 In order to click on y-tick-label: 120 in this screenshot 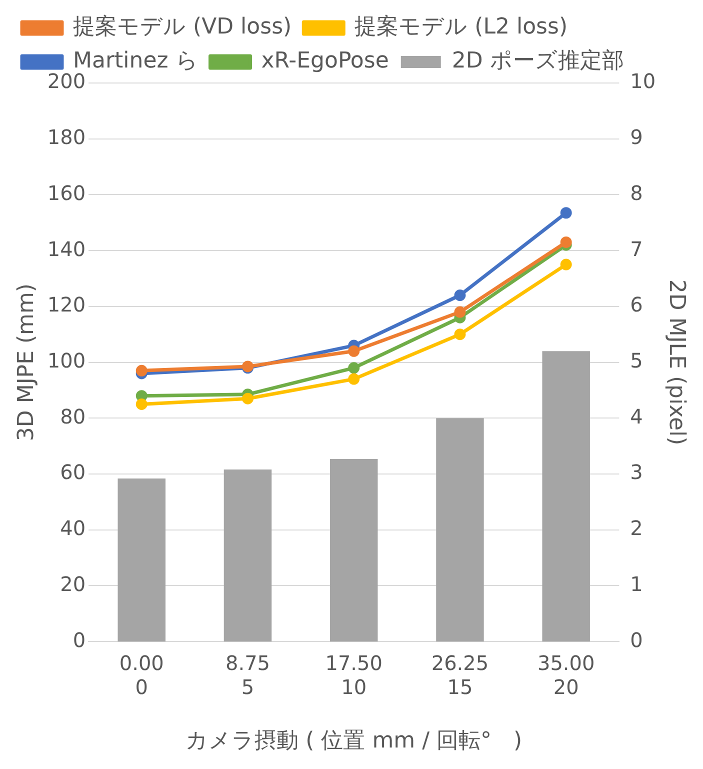, I will do `click(66, 304)`.